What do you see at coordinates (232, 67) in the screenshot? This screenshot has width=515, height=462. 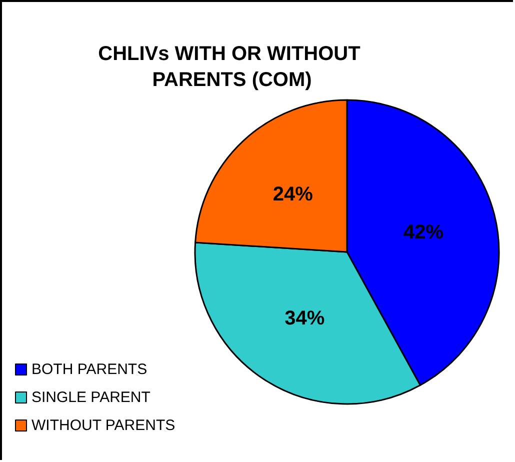 I see `chart-title: CHLIVs WITH OR WITHOUT PARENTS (COM)` at bounding box center [232, 67].